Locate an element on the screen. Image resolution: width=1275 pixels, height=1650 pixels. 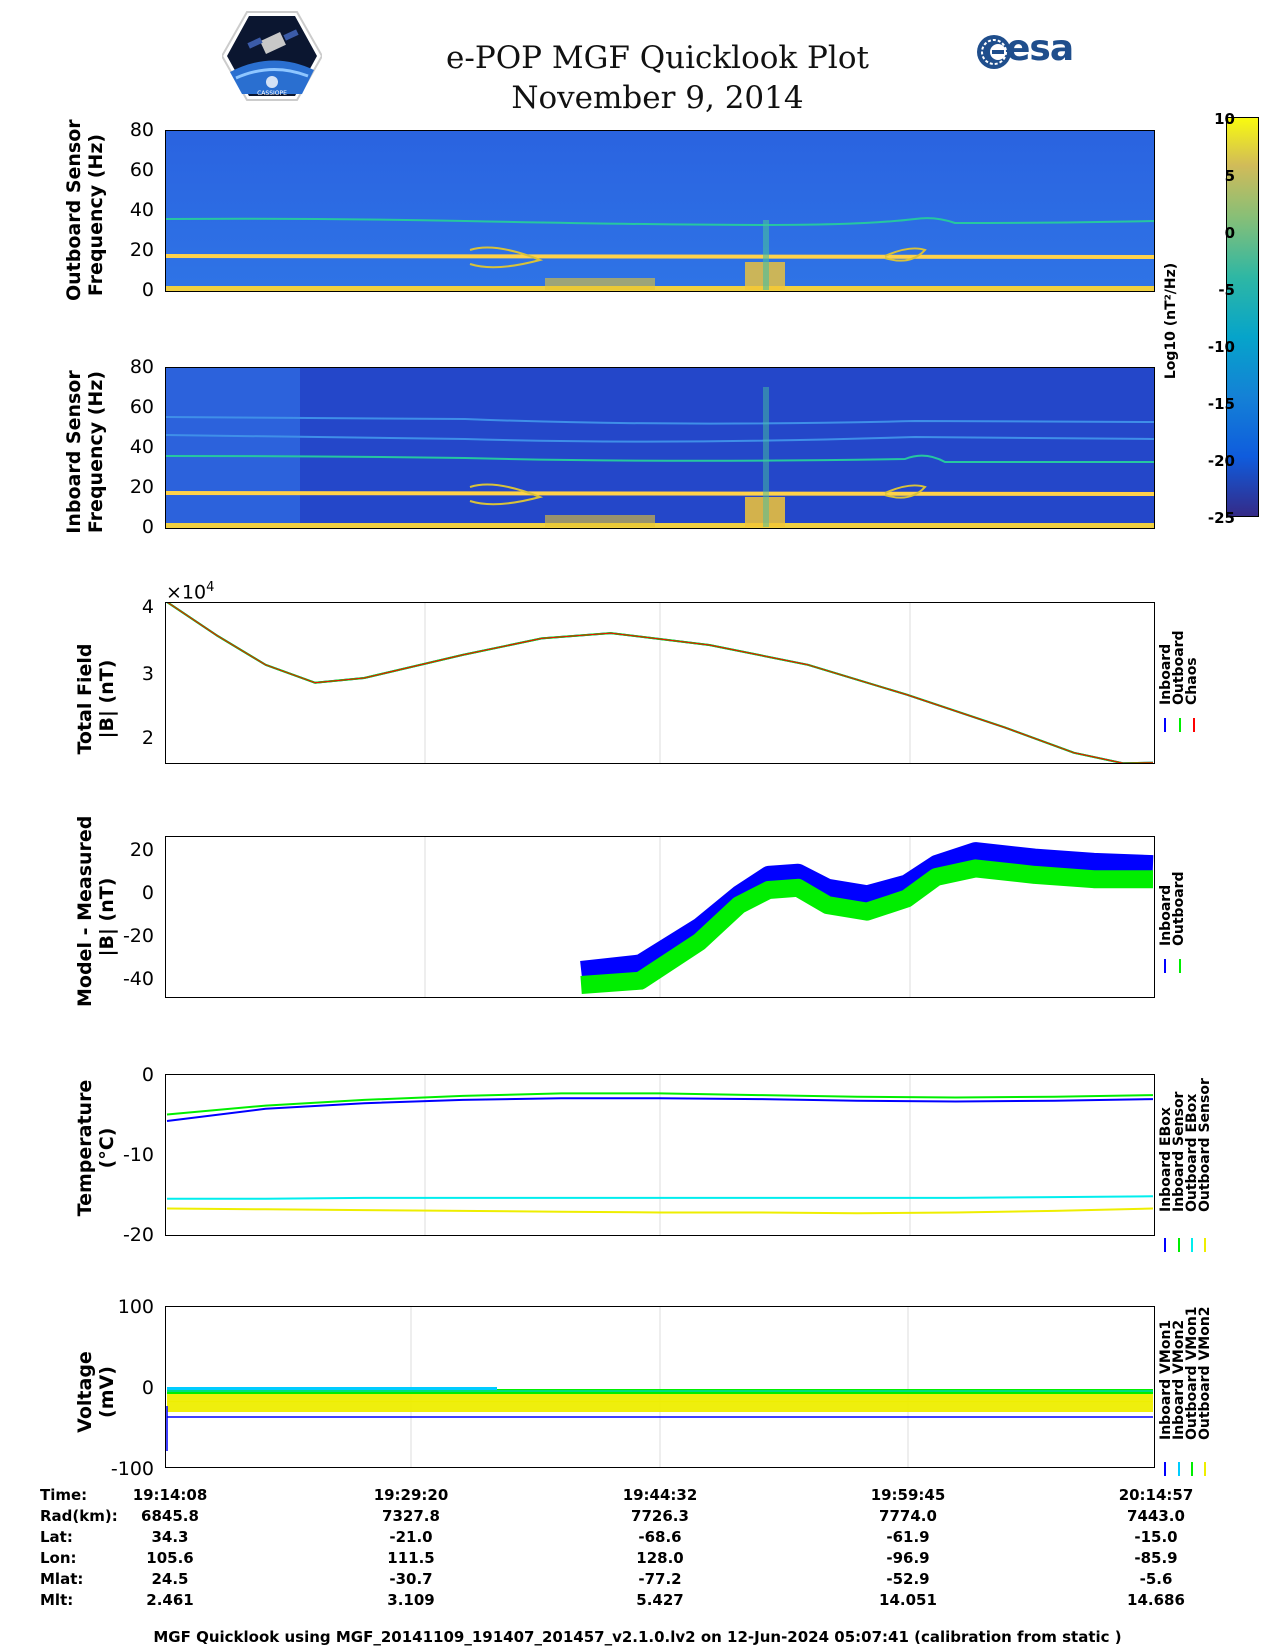
voltage-legend-swatches is located at coordinates (1185, 1469).